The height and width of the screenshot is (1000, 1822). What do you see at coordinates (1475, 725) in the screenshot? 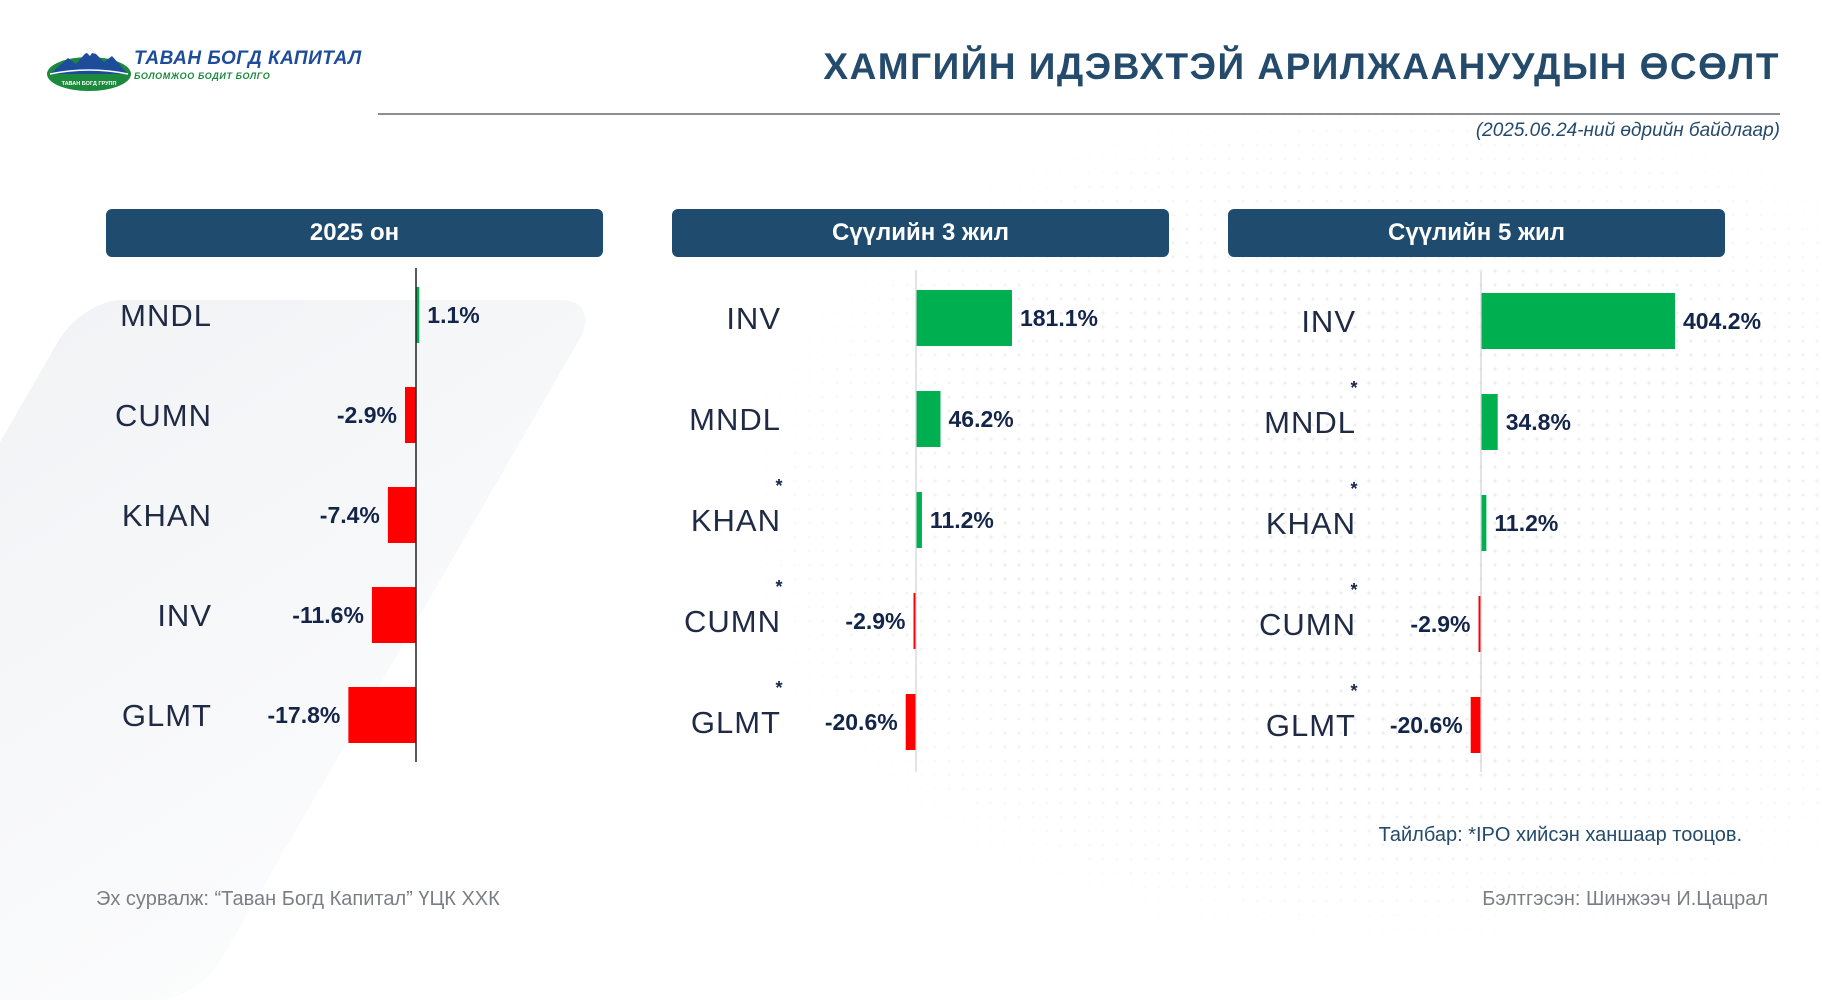
I see `bar-2-glmt` at bounding box center [1475, 725].